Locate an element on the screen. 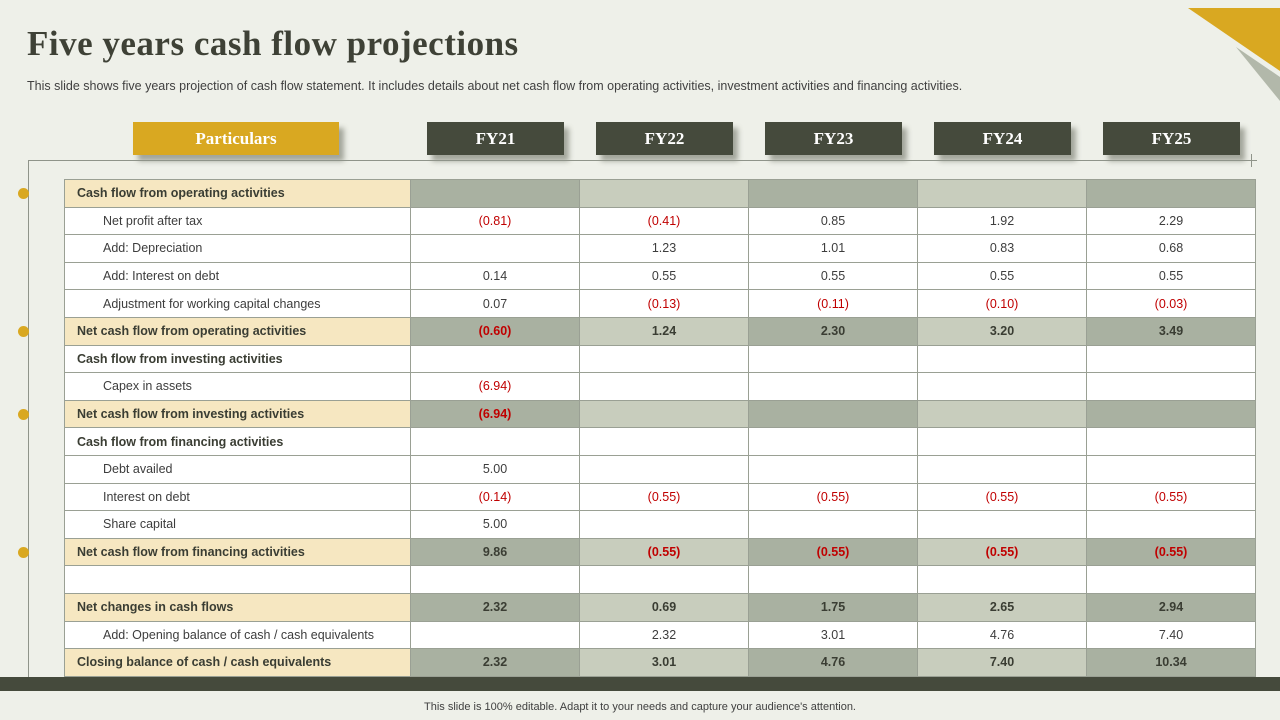 This screenshot has height=720, width=1280. table-row: Debt availed 5.00 is located at coordinates (660, 469).